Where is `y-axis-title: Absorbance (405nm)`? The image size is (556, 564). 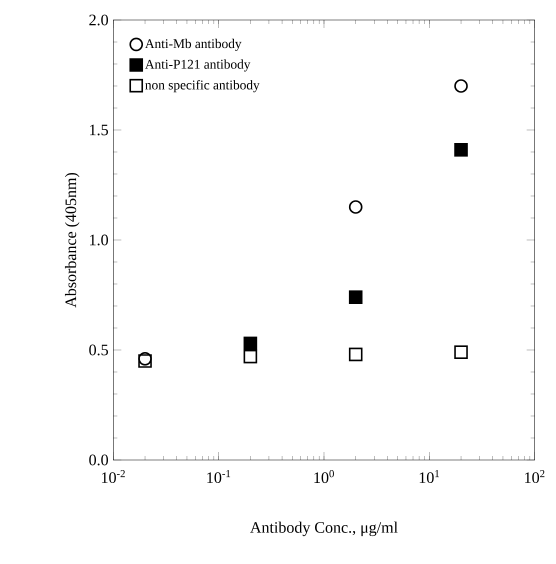
y-axis-title: Absorbance (405nm) is located at coordinates (72, 240).